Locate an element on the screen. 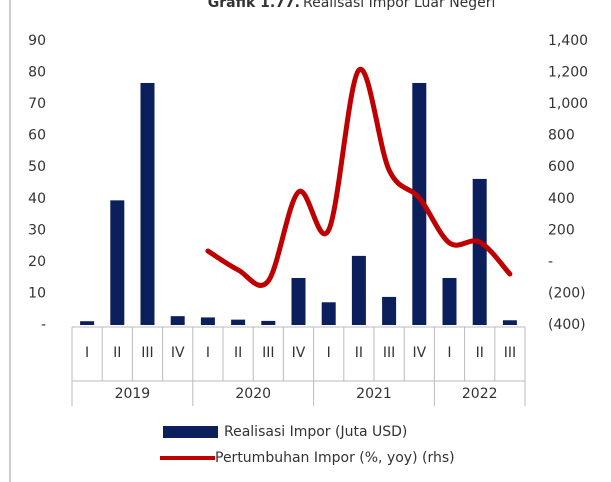 This screenshot has height=482, width=611. y-tick-label: 20 is located at coordinates (37, 262).